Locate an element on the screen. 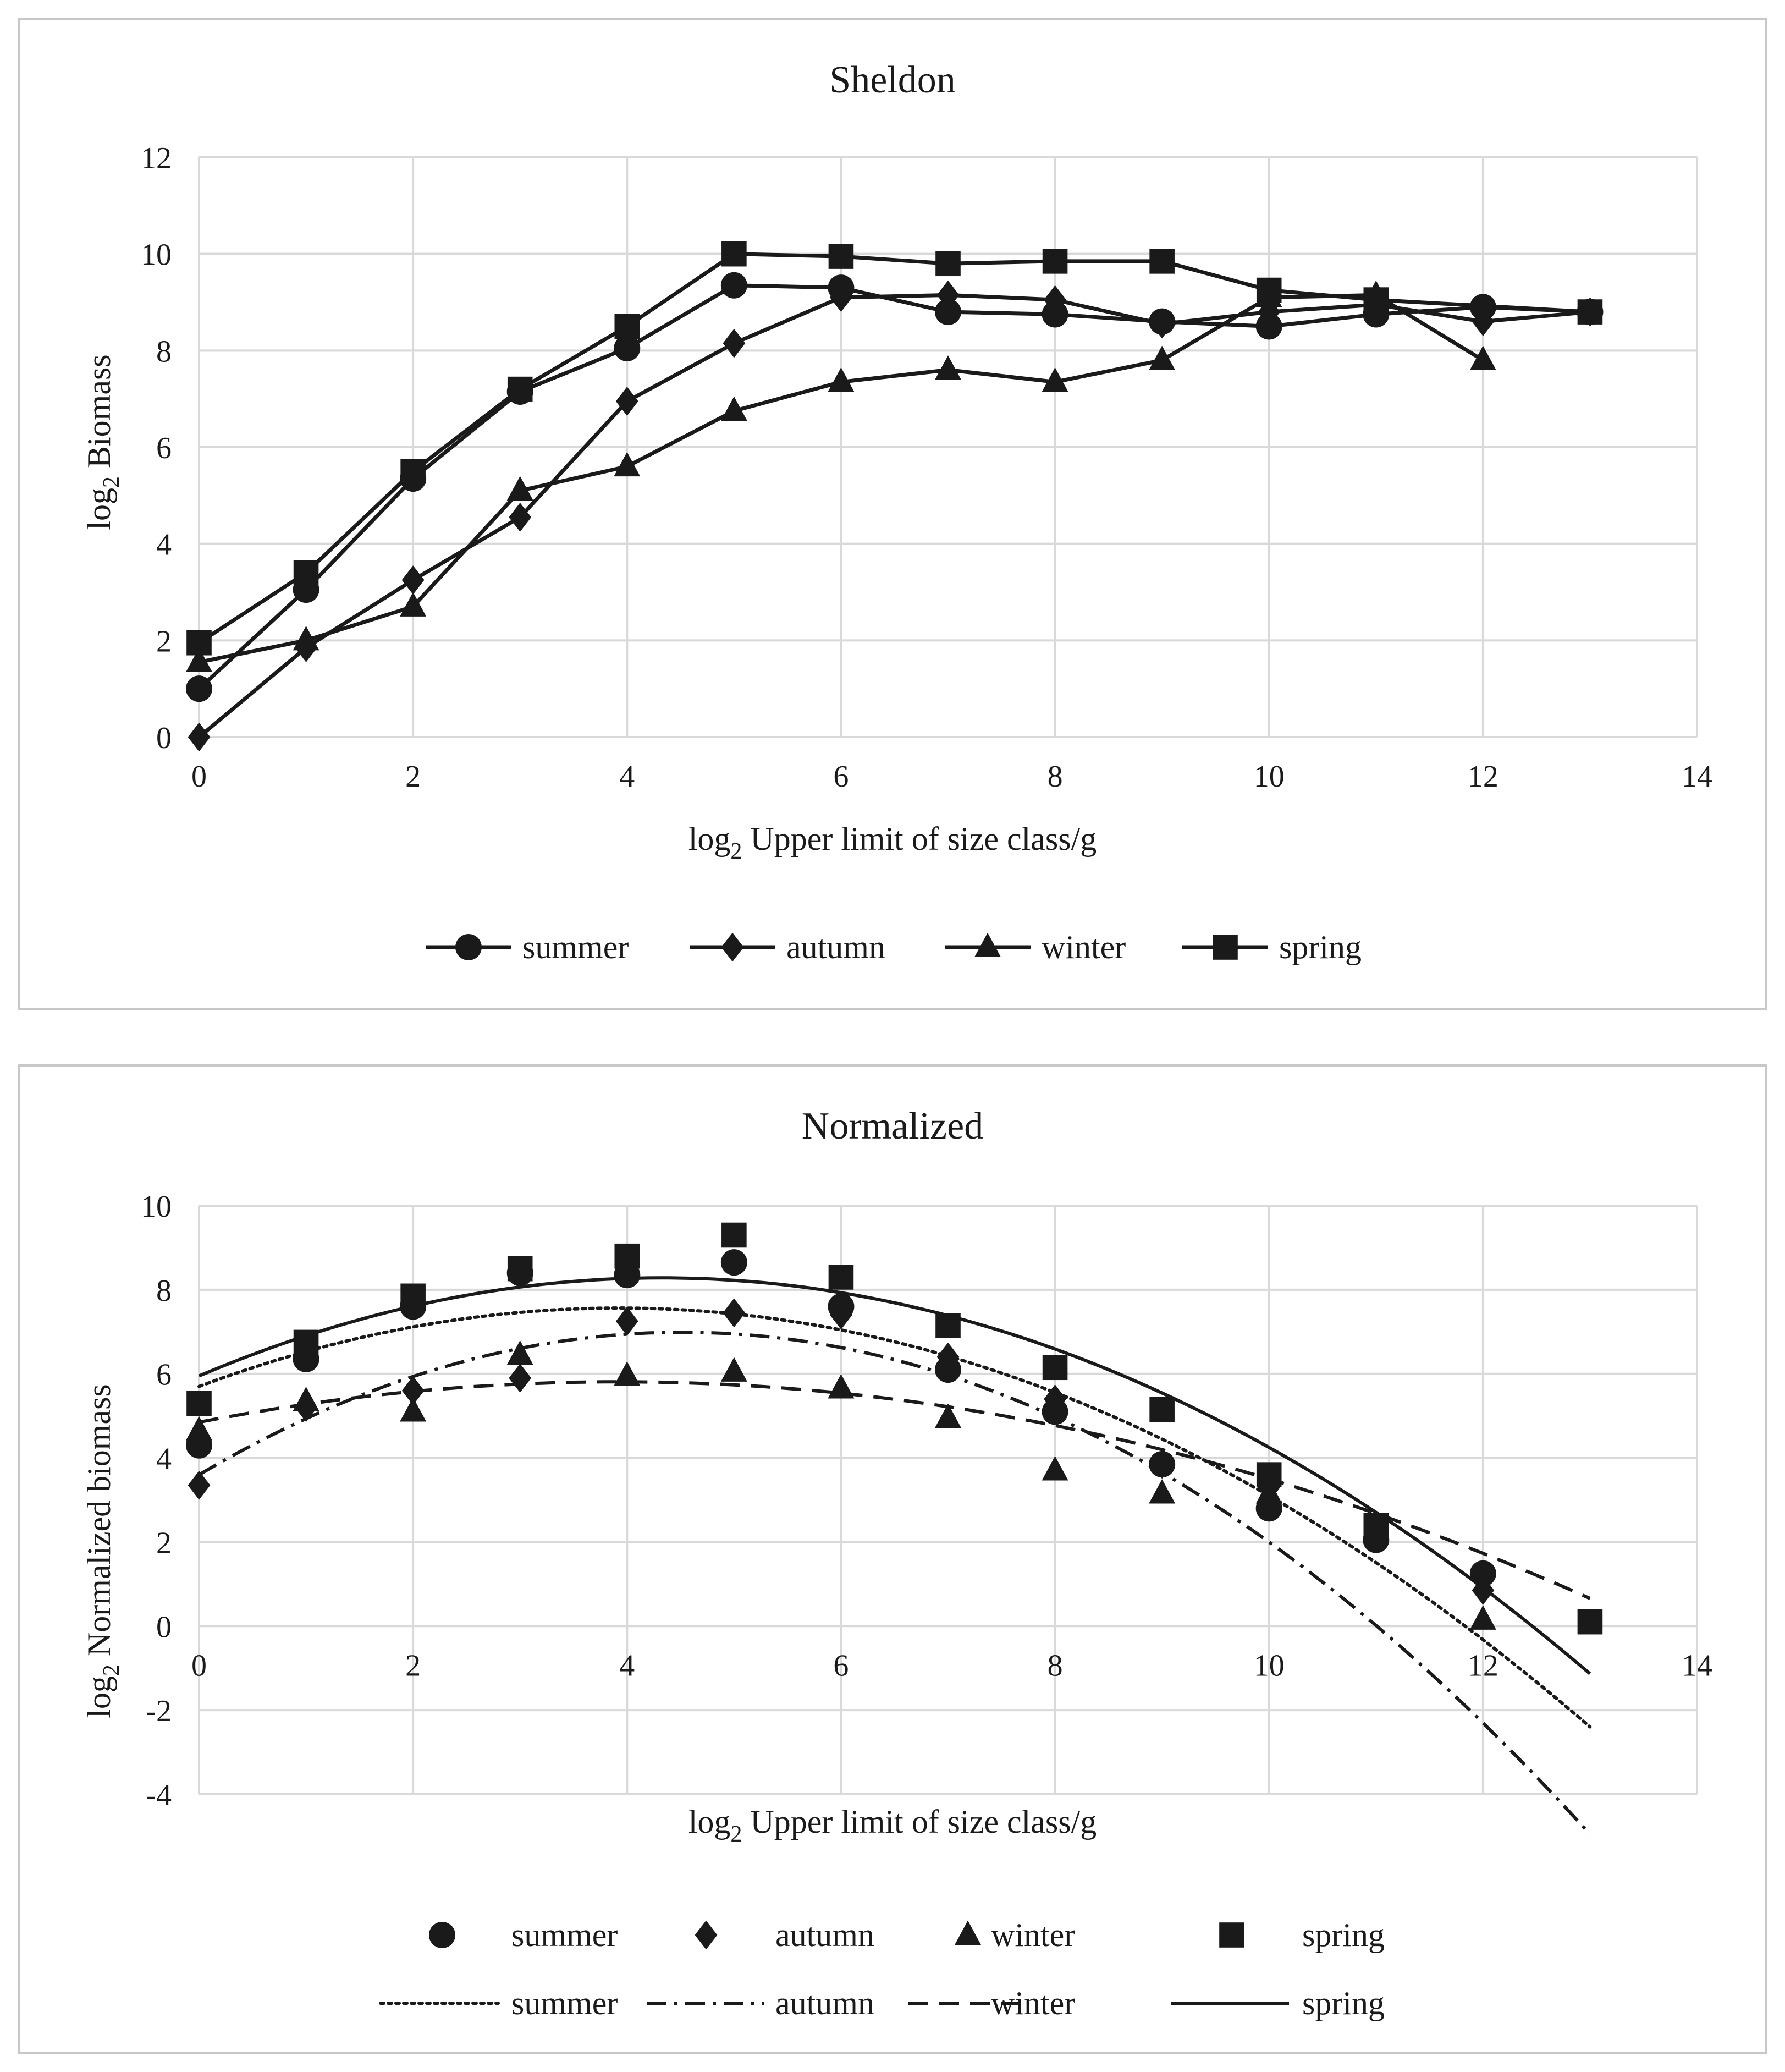 Image resolution: width=1785 pixels, height=2072 pixels. sheldon-x-axis-label: log2 Upper limit of size class/g is located at coordinates (892, 842).